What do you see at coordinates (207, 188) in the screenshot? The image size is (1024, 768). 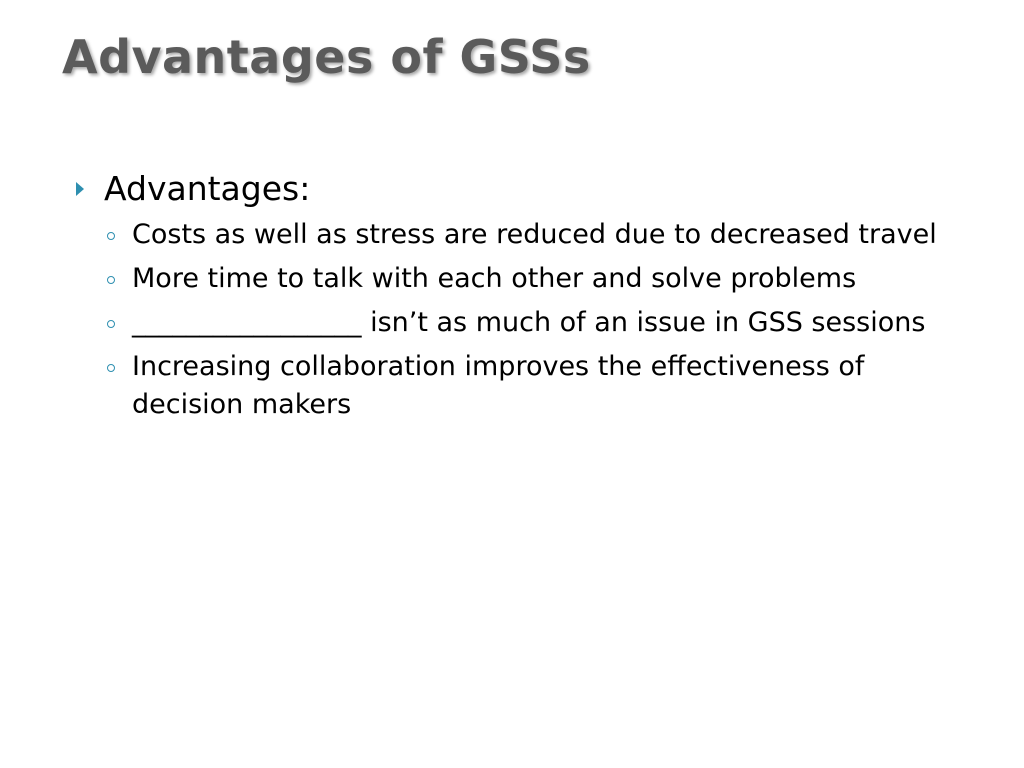 I see `bullet-heading-text: Advantages:` at bounding box center [207, 188].